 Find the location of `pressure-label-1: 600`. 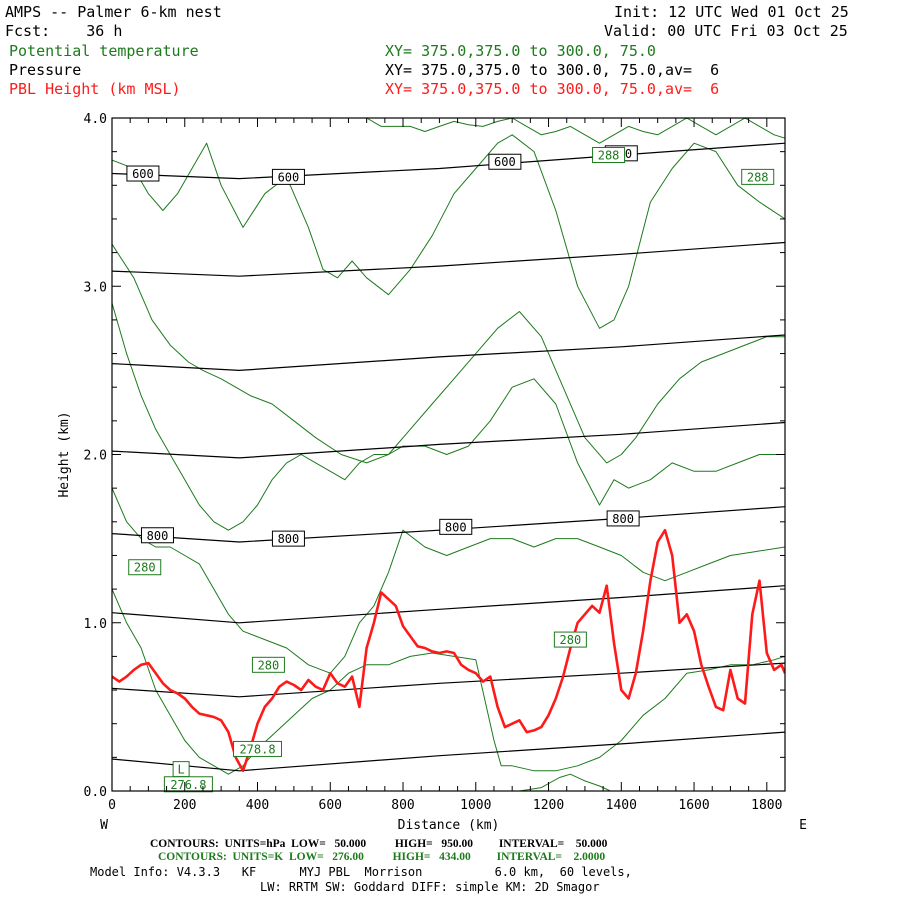

pressure-label-1: 600 is located at coordinates (289, 177).